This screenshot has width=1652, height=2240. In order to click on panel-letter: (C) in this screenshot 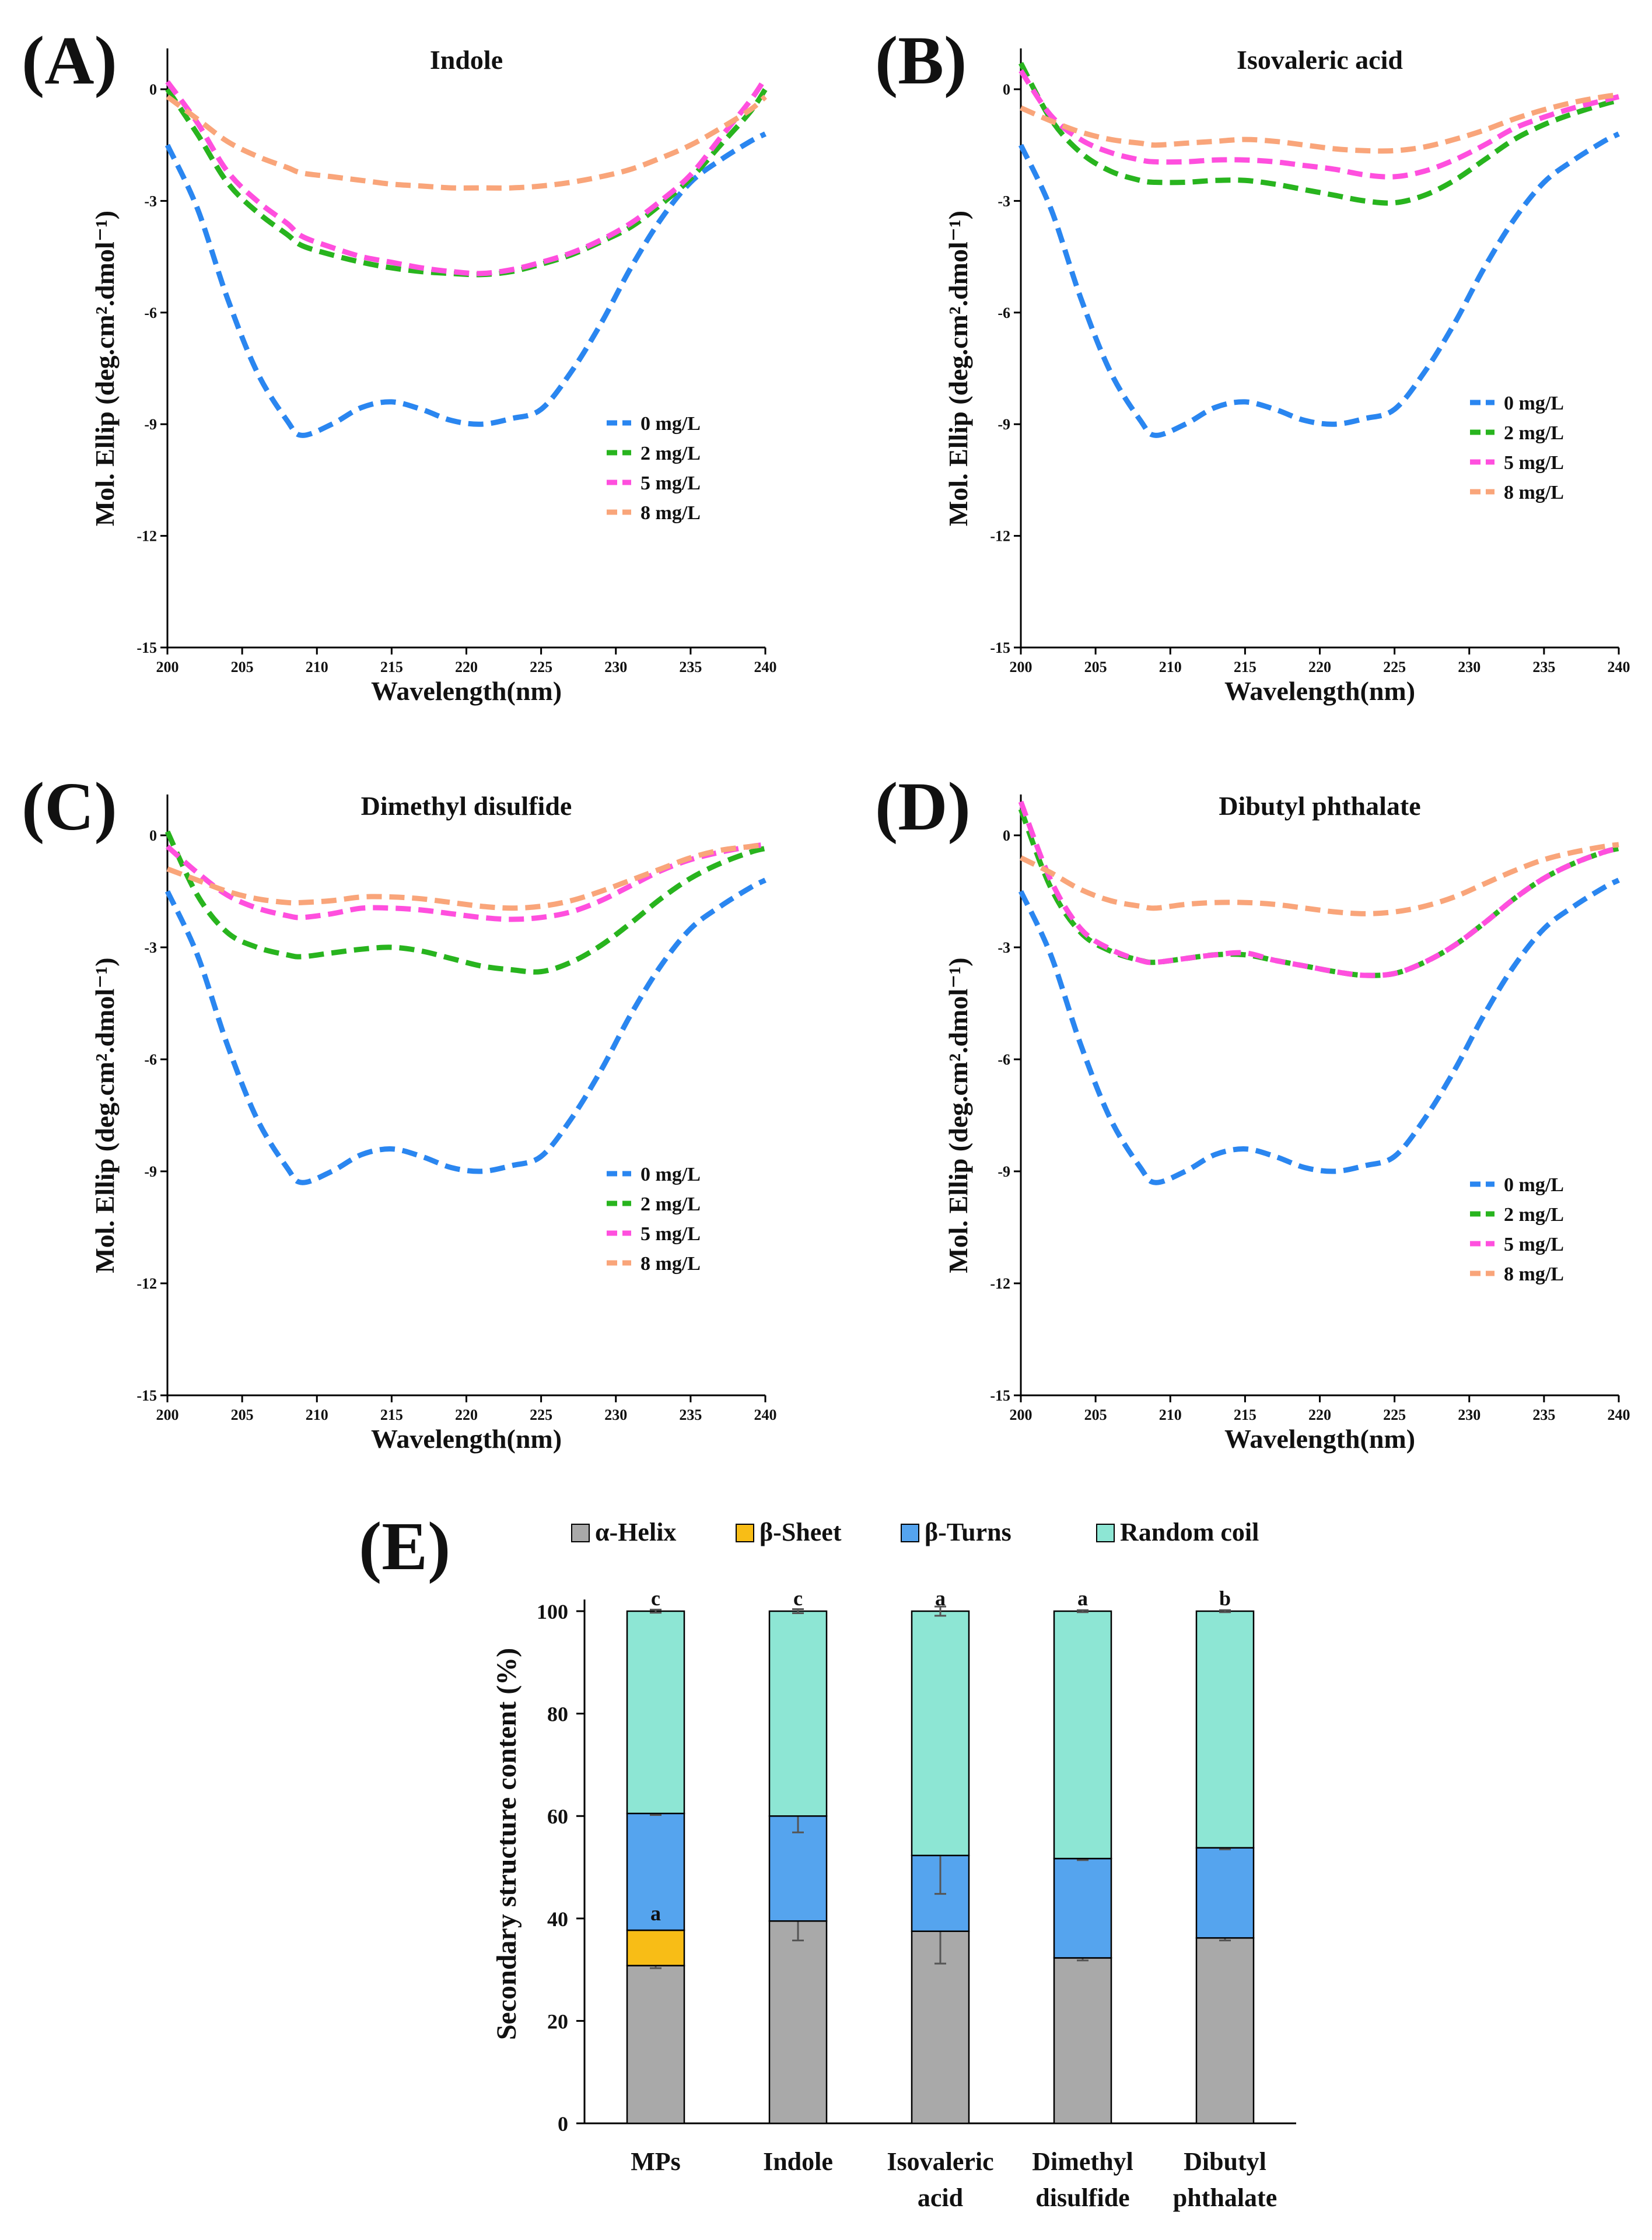, I will do `click(69, 806)`.